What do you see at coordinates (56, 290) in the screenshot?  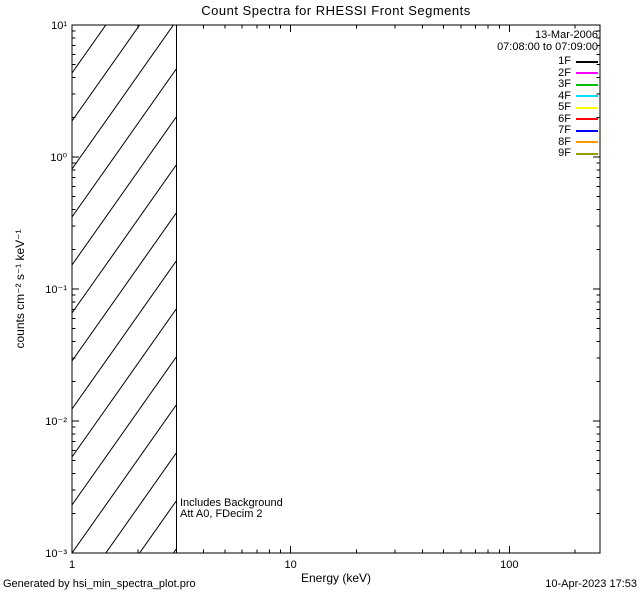 I see `y-tick-label: 10⁻¹` at bounding box center [56, 290].